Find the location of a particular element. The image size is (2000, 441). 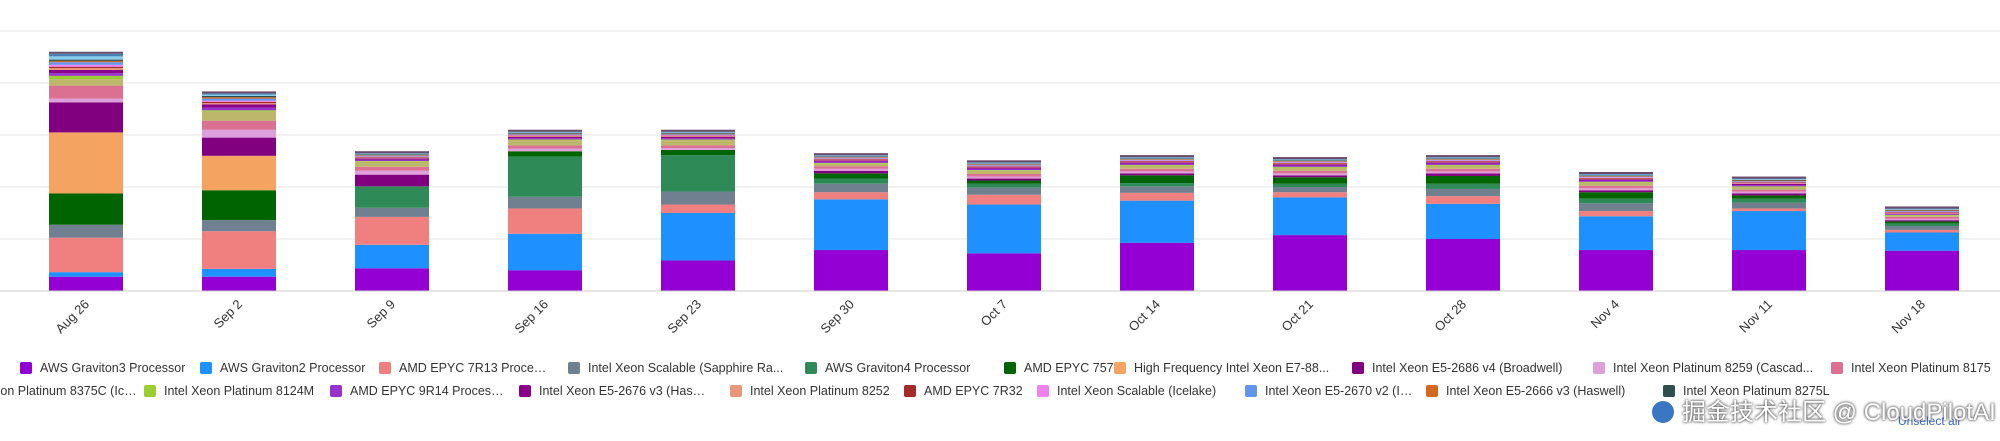

legend-item: Intel Xeon Platinum 8175 is located at coordinates (1911, 368).